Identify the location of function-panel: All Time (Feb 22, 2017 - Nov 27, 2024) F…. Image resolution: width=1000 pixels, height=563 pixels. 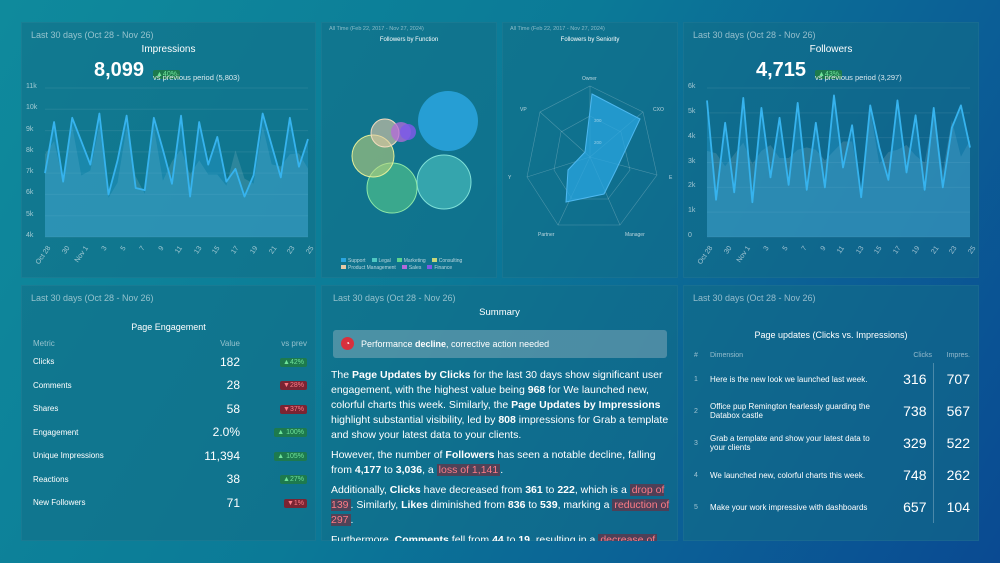
(409, 150).